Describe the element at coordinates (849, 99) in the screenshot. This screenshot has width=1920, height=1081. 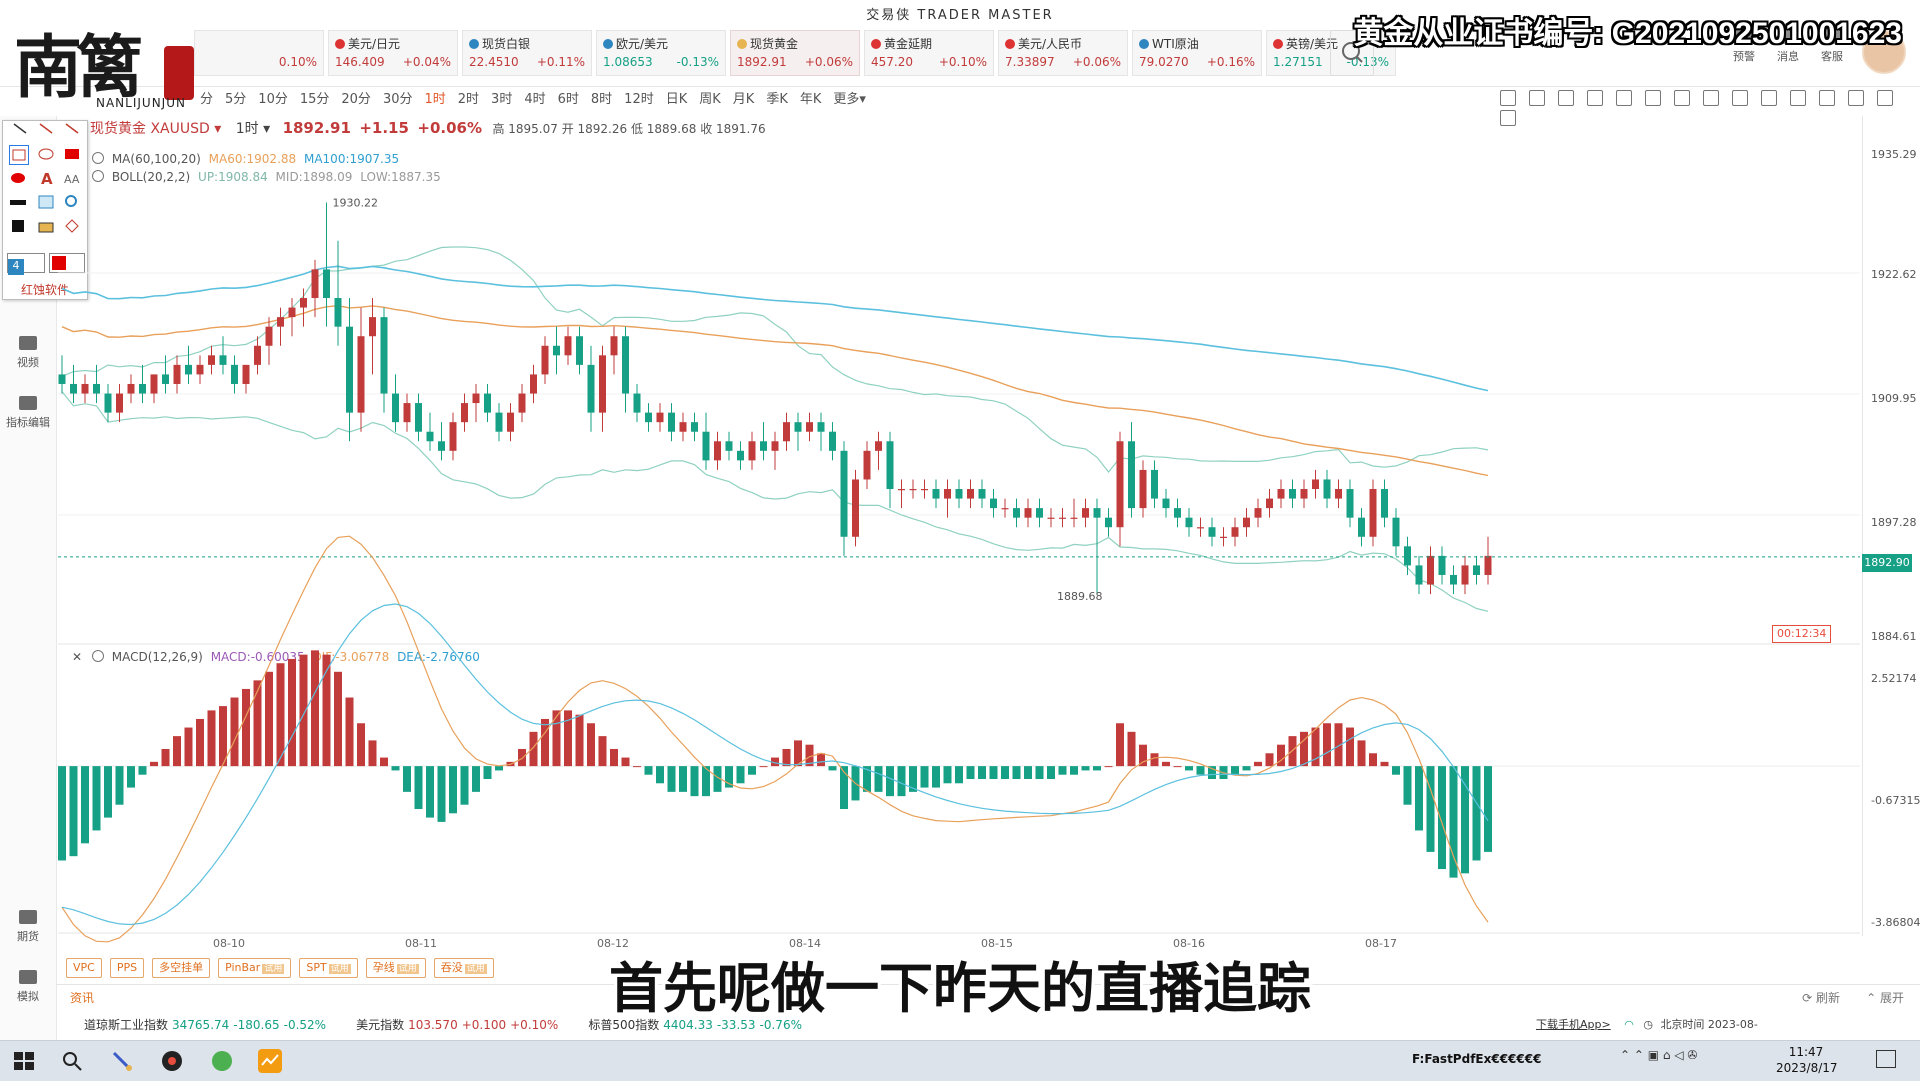
I see `period-tab: 更多▾` at that location.